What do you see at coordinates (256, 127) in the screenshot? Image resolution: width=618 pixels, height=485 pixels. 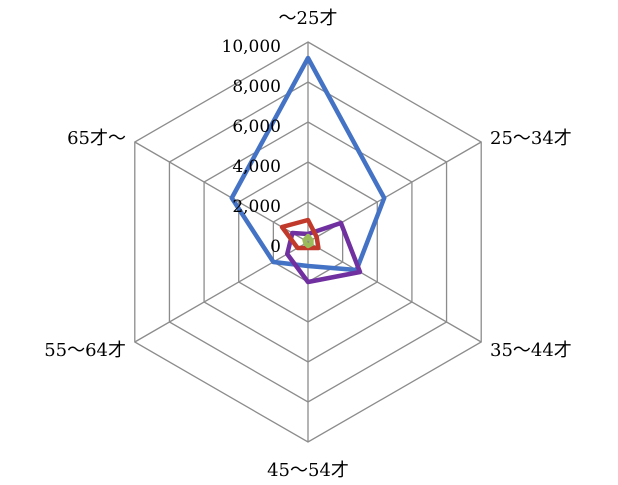 I see `tick-label-6000: 6,000` at bounding box center [256, 127].